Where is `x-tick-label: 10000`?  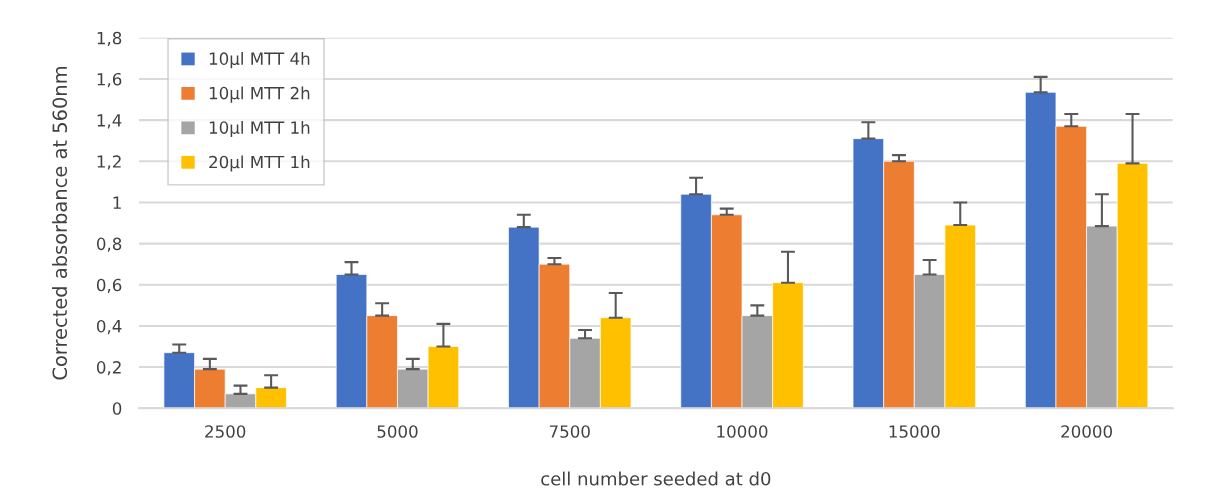 x-tick-label: 10000 is located at coordinates (742, 431).